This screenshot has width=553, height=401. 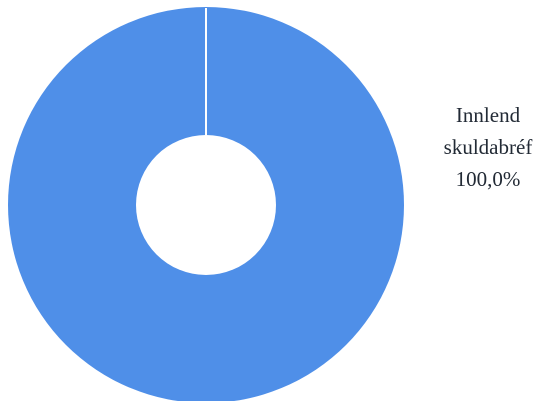 I want to click on slice-label-line-2: 100,0%, so click(x=488, y=179).